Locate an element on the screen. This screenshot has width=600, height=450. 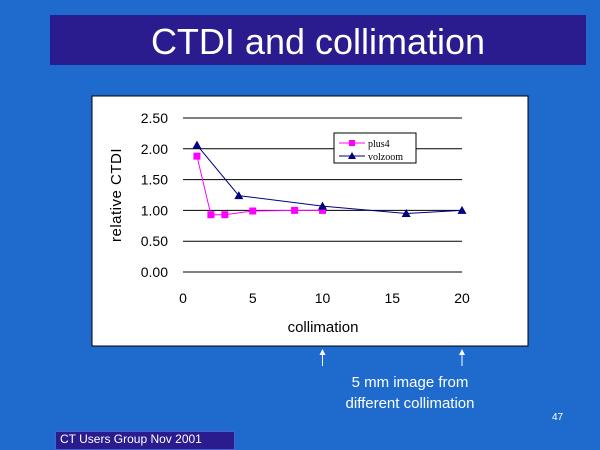
legend-label-plus4: plus4 is located at coordinates (379, 144).